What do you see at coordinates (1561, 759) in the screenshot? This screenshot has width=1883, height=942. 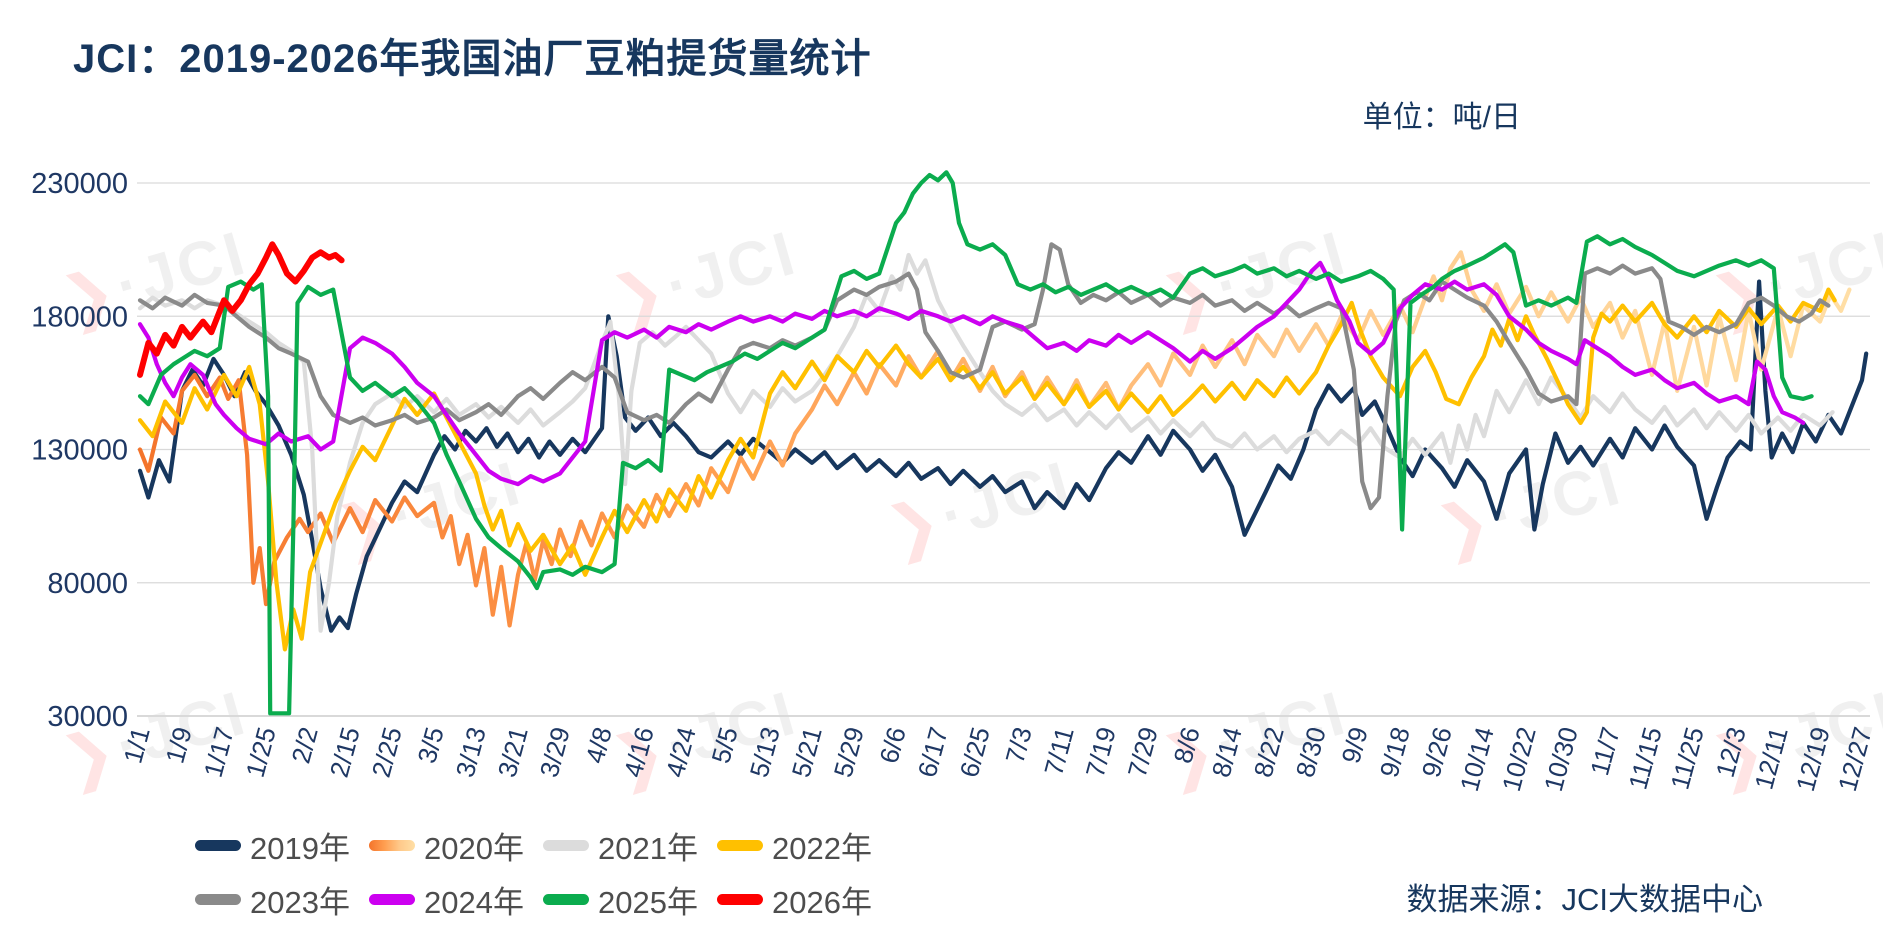 I see `x-axis-tick-label: 10/30` at bounding box center [1561, 759].